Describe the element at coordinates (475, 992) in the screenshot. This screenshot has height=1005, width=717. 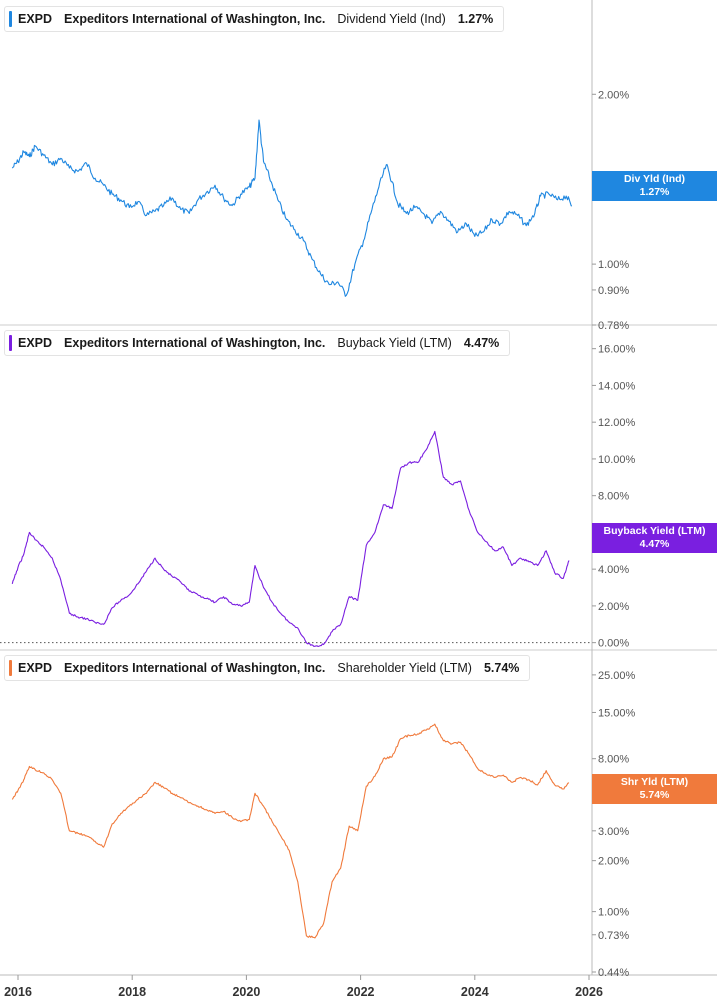
I see `x-tick-label: 2024` at that location.